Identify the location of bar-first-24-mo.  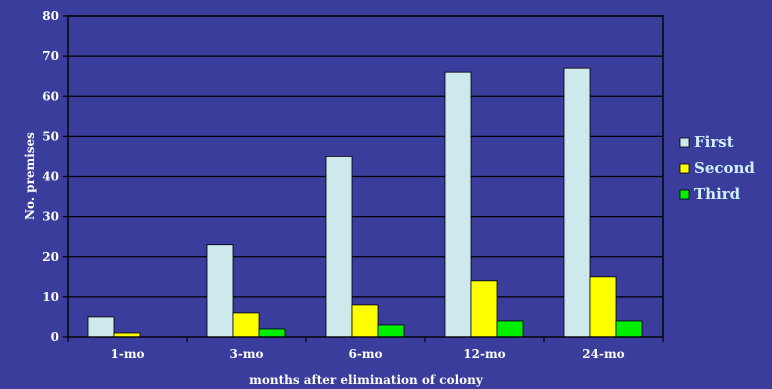
(577, 202).